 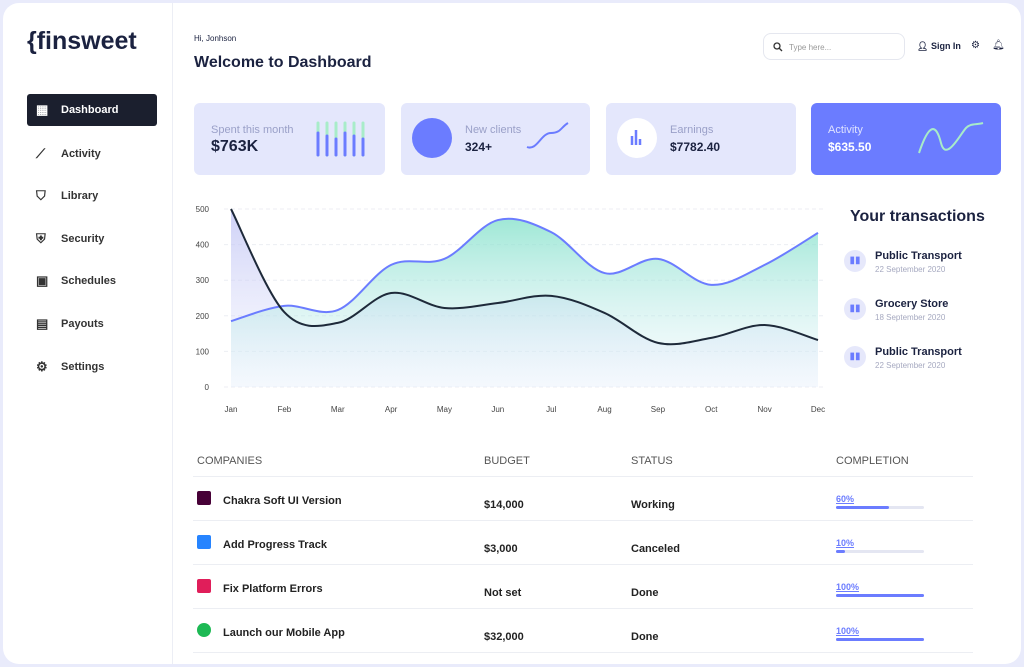 I want to click on nav-item: Schedules ▣, so click(x=76, y=280).